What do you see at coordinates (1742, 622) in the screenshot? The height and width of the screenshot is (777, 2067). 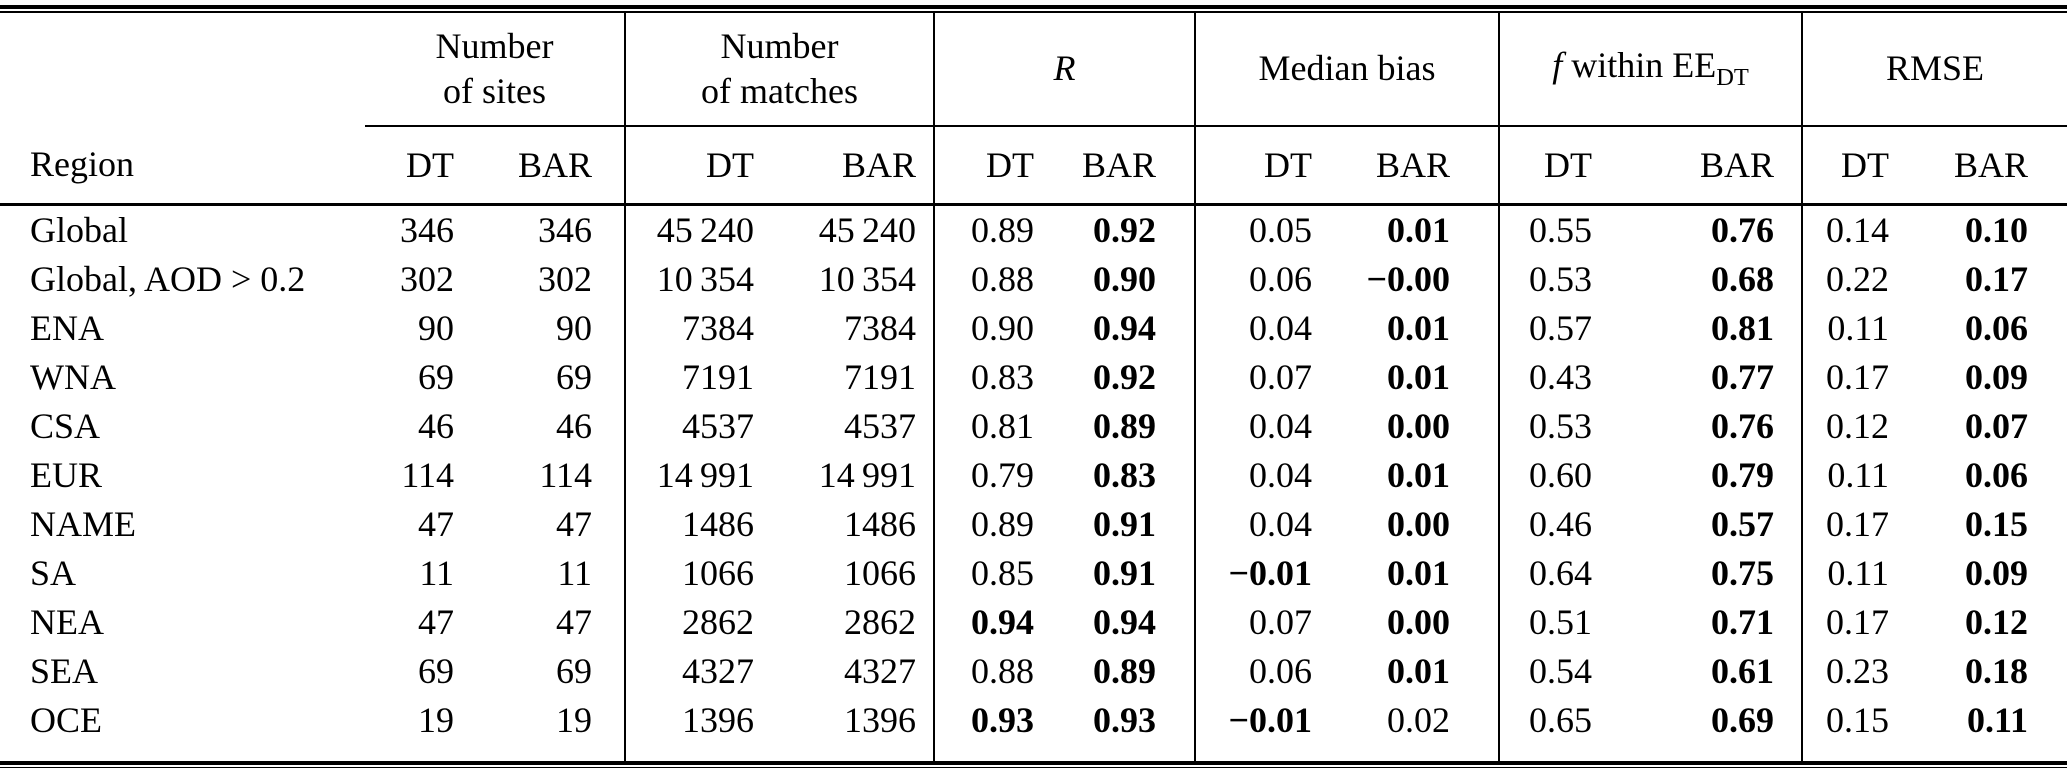 I see `value-cell: 0.71` at bounding box center [1742, 622].